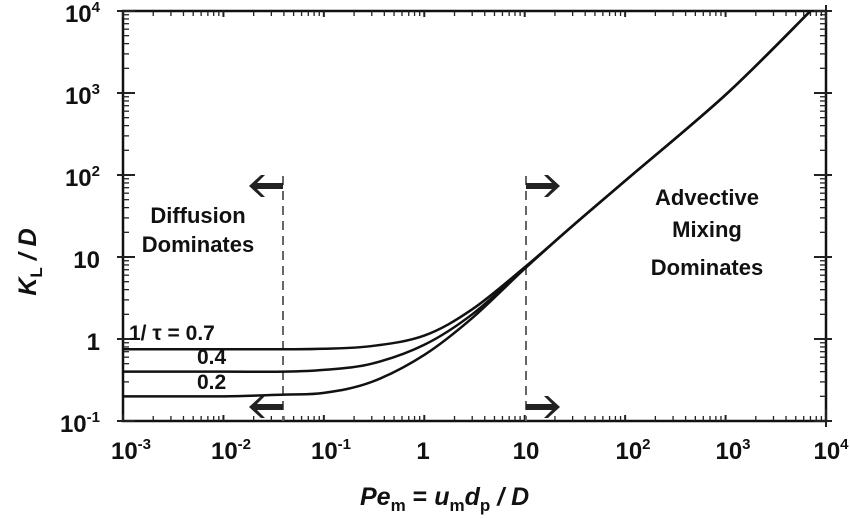 Image resolution: width=850 pixels, height=519 pixels. Describe the element at coordinates (30, 261) in the screenshot. I see `y-axis-title: KL / D` at that location.